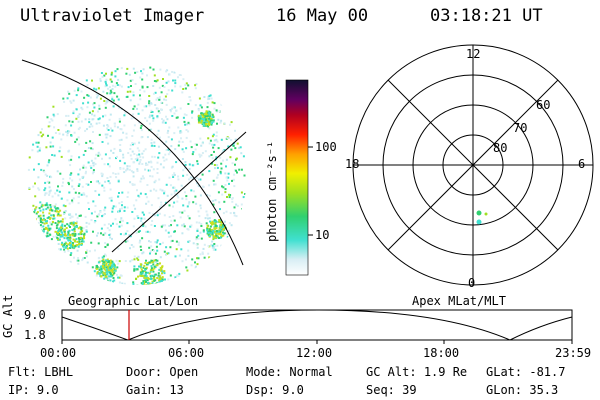 The width and height of the screenshot is (600, 400). What do you see at coordinates (522, 390) in the screenshot?
I see `status-glon: GLon: 35.3` at bounding box center [522, 390].